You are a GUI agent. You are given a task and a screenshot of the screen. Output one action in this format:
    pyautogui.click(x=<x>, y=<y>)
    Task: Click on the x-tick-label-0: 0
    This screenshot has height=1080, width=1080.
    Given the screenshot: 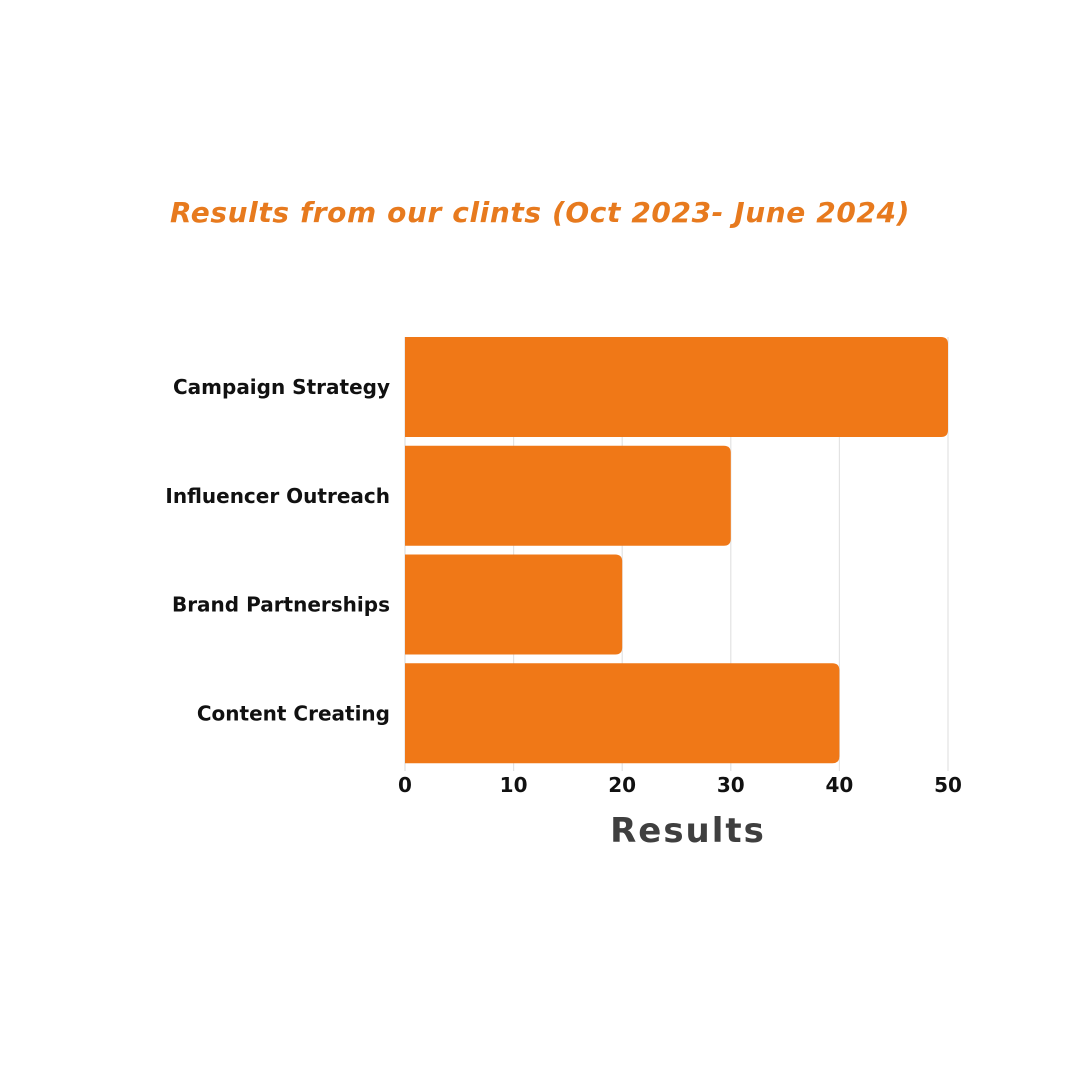 What is the action you would take?
    pyautogui.click(x=405, y=785)
    